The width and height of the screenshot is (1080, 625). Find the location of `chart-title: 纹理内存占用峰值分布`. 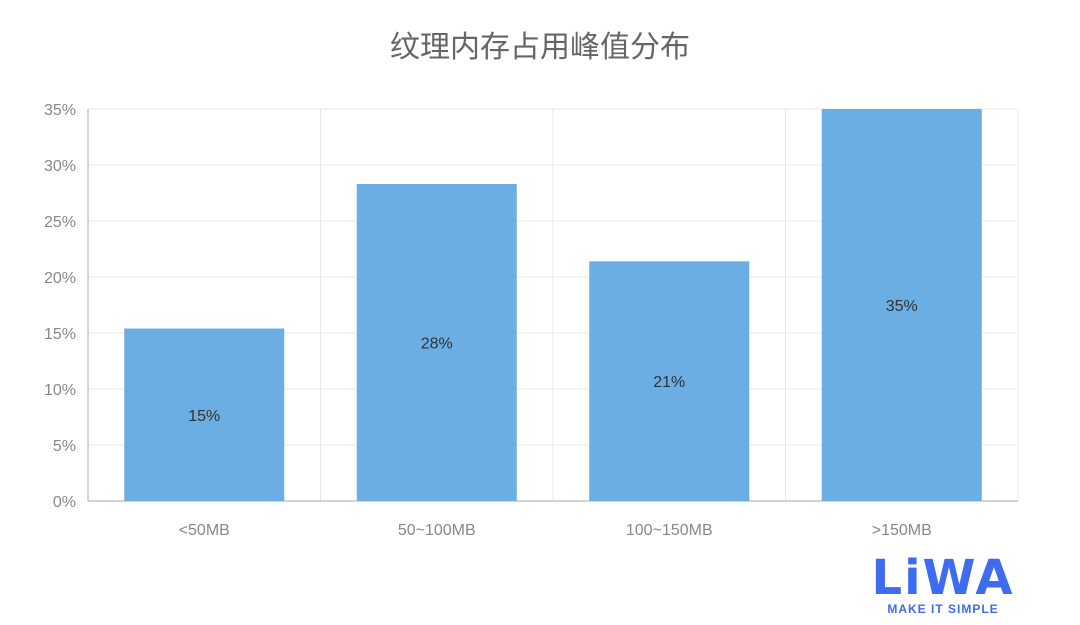

chart-title: 纹理内存占用峰值分布 is located at coordinates (540, 47).